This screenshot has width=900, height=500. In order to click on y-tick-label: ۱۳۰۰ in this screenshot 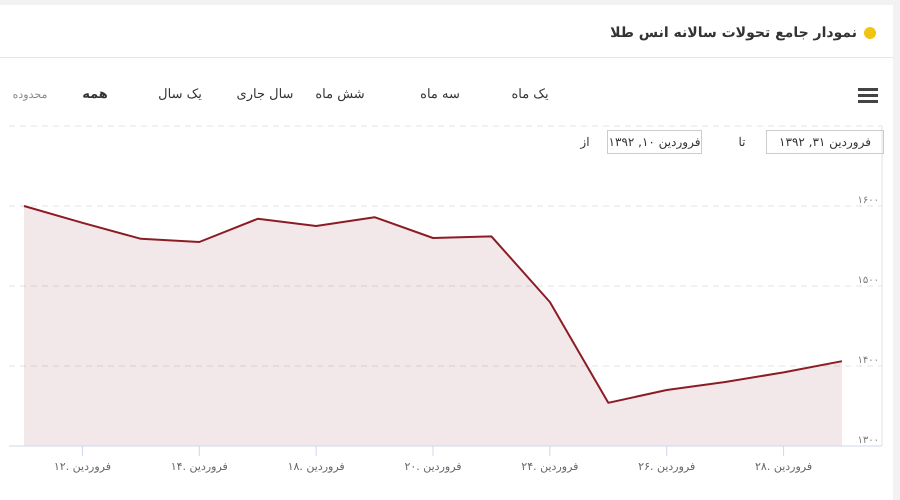, I will do `click(868, 440)`.